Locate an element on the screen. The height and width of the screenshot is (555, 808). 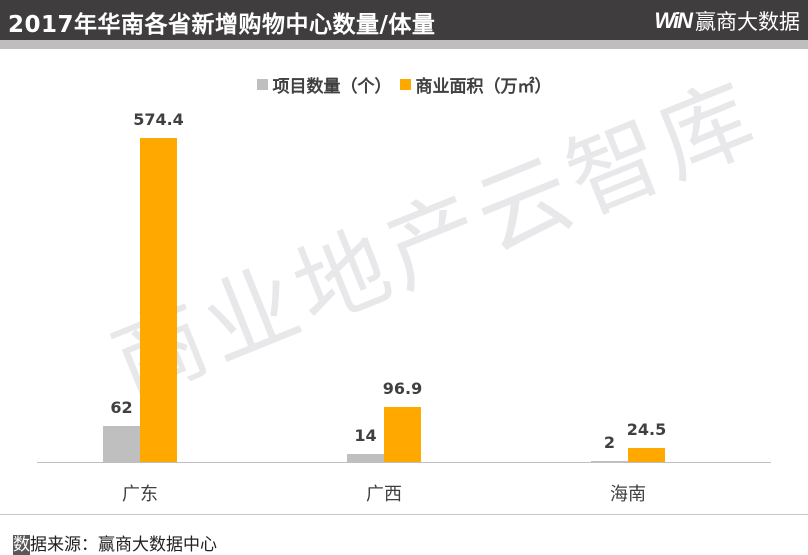
header-bar: 2017年华南各省新增购物中心数量/体量 WiN 赢商大数据 is located at coordinates (404, 20).